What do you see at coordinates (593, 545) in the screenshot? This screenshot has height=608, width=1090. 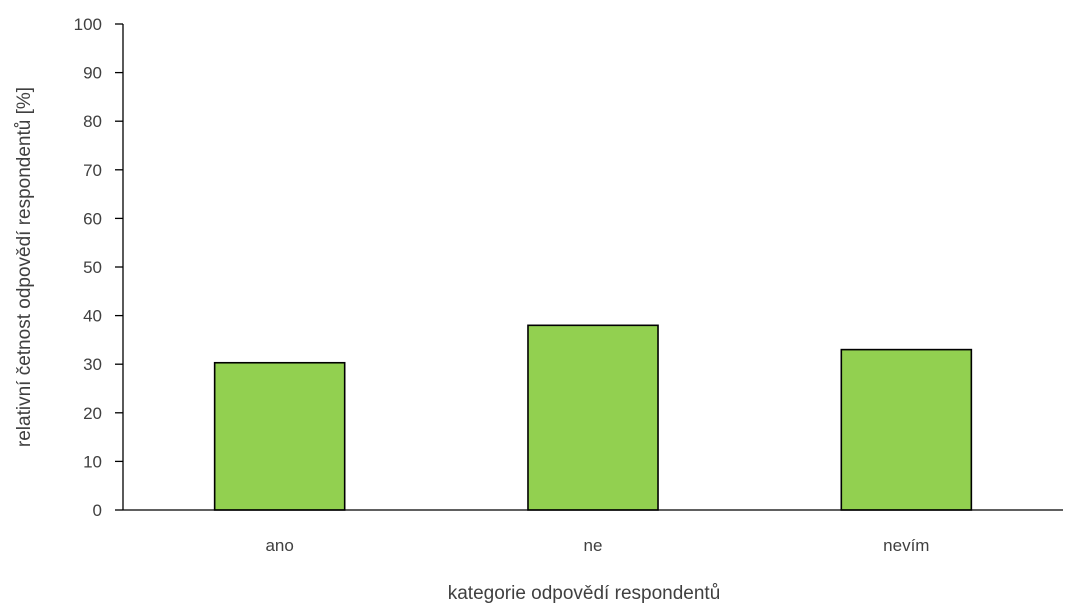 I see `x-tick-label: ne` at bounding box center [593, 545].